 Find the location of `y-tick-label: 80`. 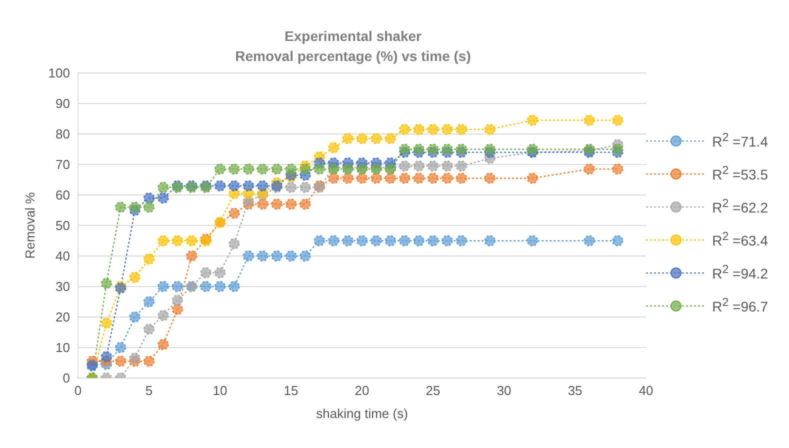

y-tick-label: 80 is located at coordinates (63, 134).